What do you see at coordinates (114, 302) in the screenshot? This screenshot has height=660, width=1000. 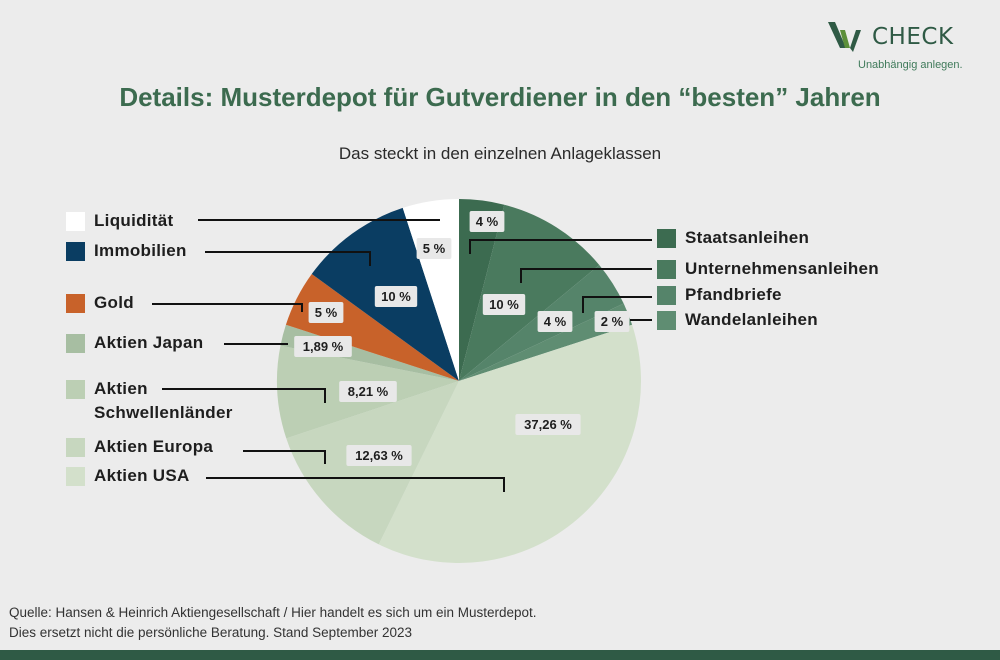 I see `legend-label: Gold` at bounding box center [114, 302].